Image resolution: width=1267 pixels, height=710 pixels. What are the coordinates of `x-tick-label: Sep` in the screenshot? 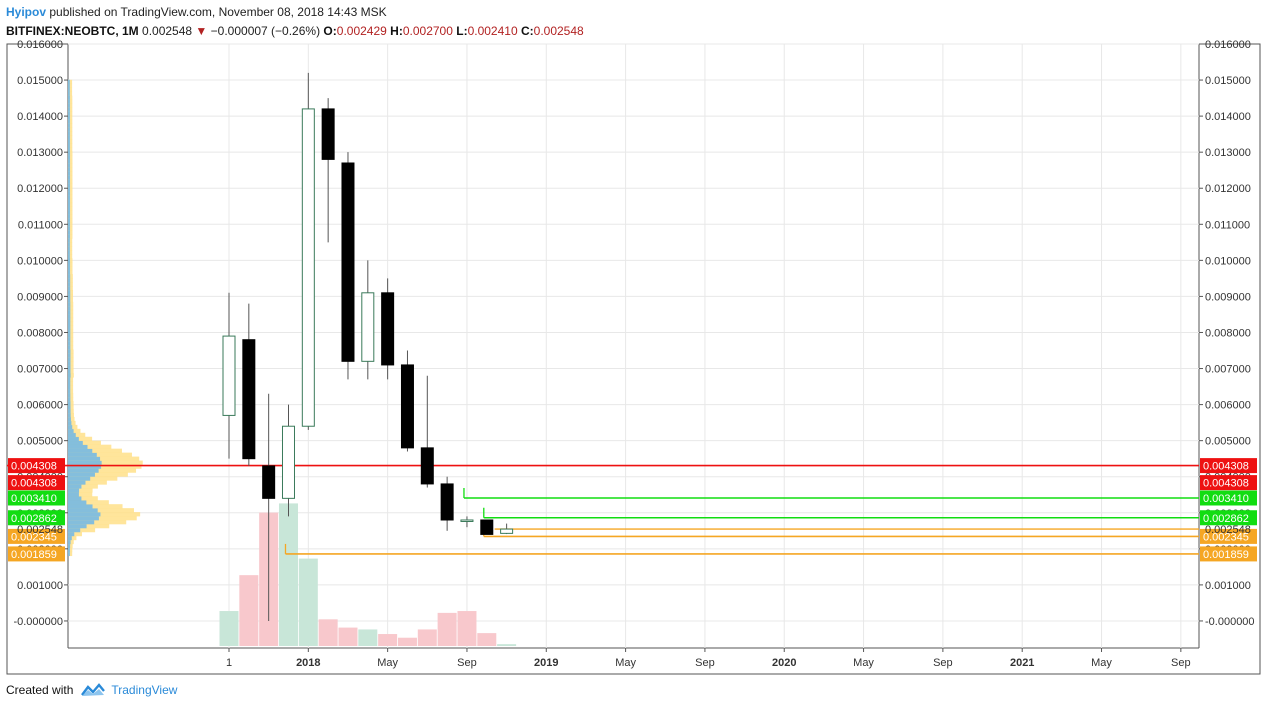 It's located at (943, 663).